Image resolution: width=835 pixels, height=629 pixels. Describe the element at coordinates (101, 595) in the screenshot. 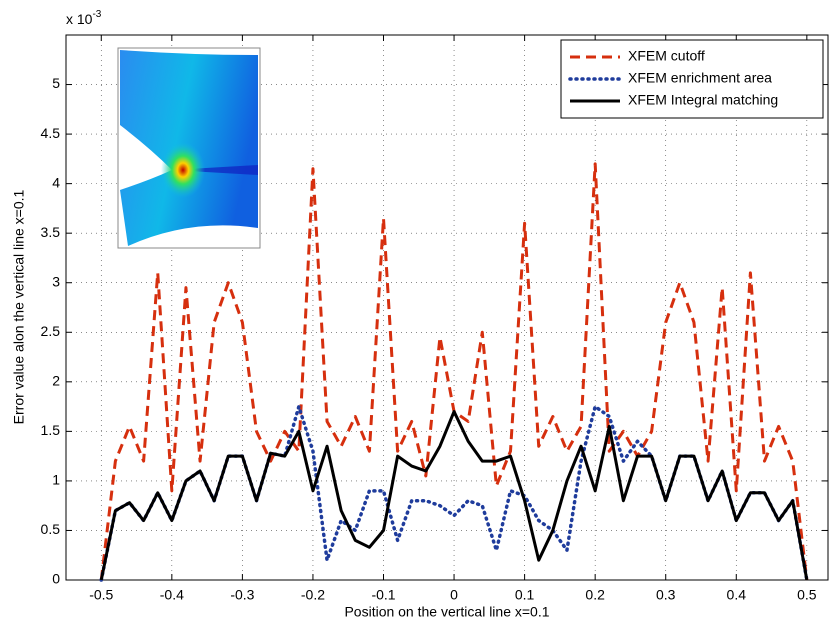

I see `x-tick-label: -0.5` at that location.